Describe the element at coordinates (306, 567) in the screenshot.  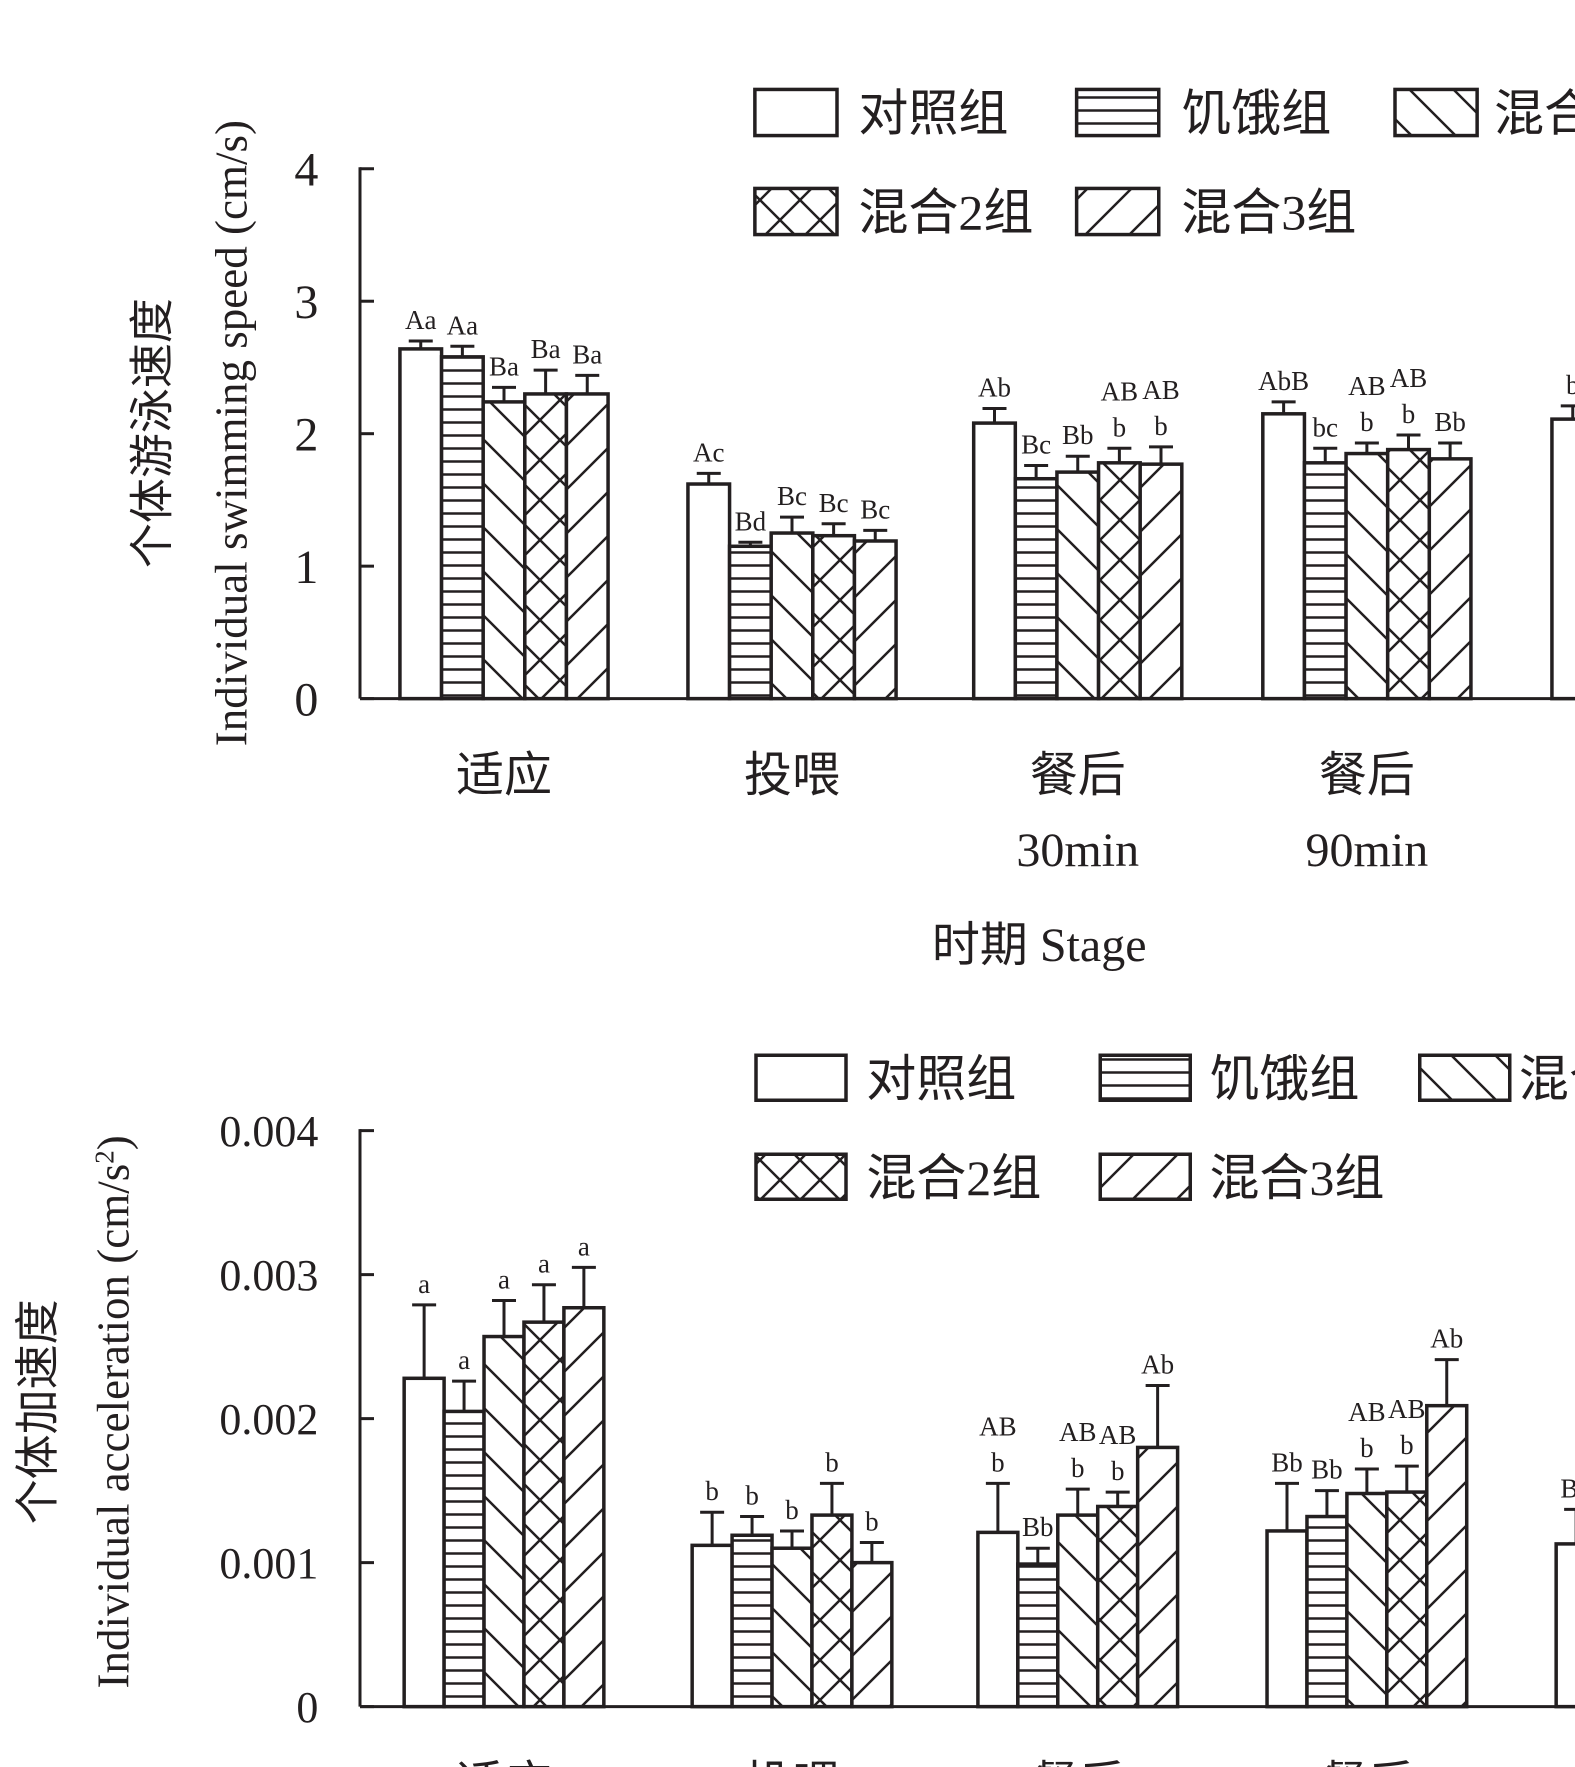
I see `y-tick-label: 1` at that location.